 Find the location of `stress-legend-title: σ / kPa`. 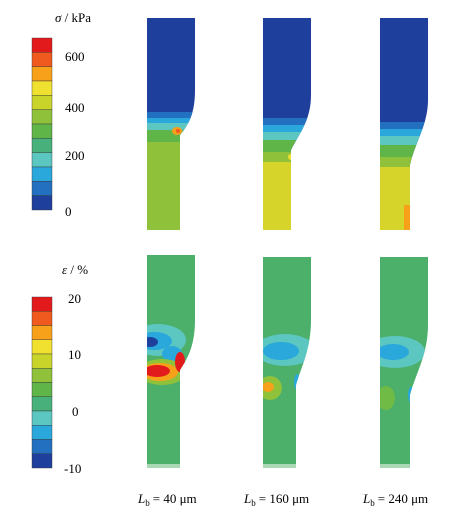

stress-legend-title: σ / kPa is located at coordinates (73, 17).